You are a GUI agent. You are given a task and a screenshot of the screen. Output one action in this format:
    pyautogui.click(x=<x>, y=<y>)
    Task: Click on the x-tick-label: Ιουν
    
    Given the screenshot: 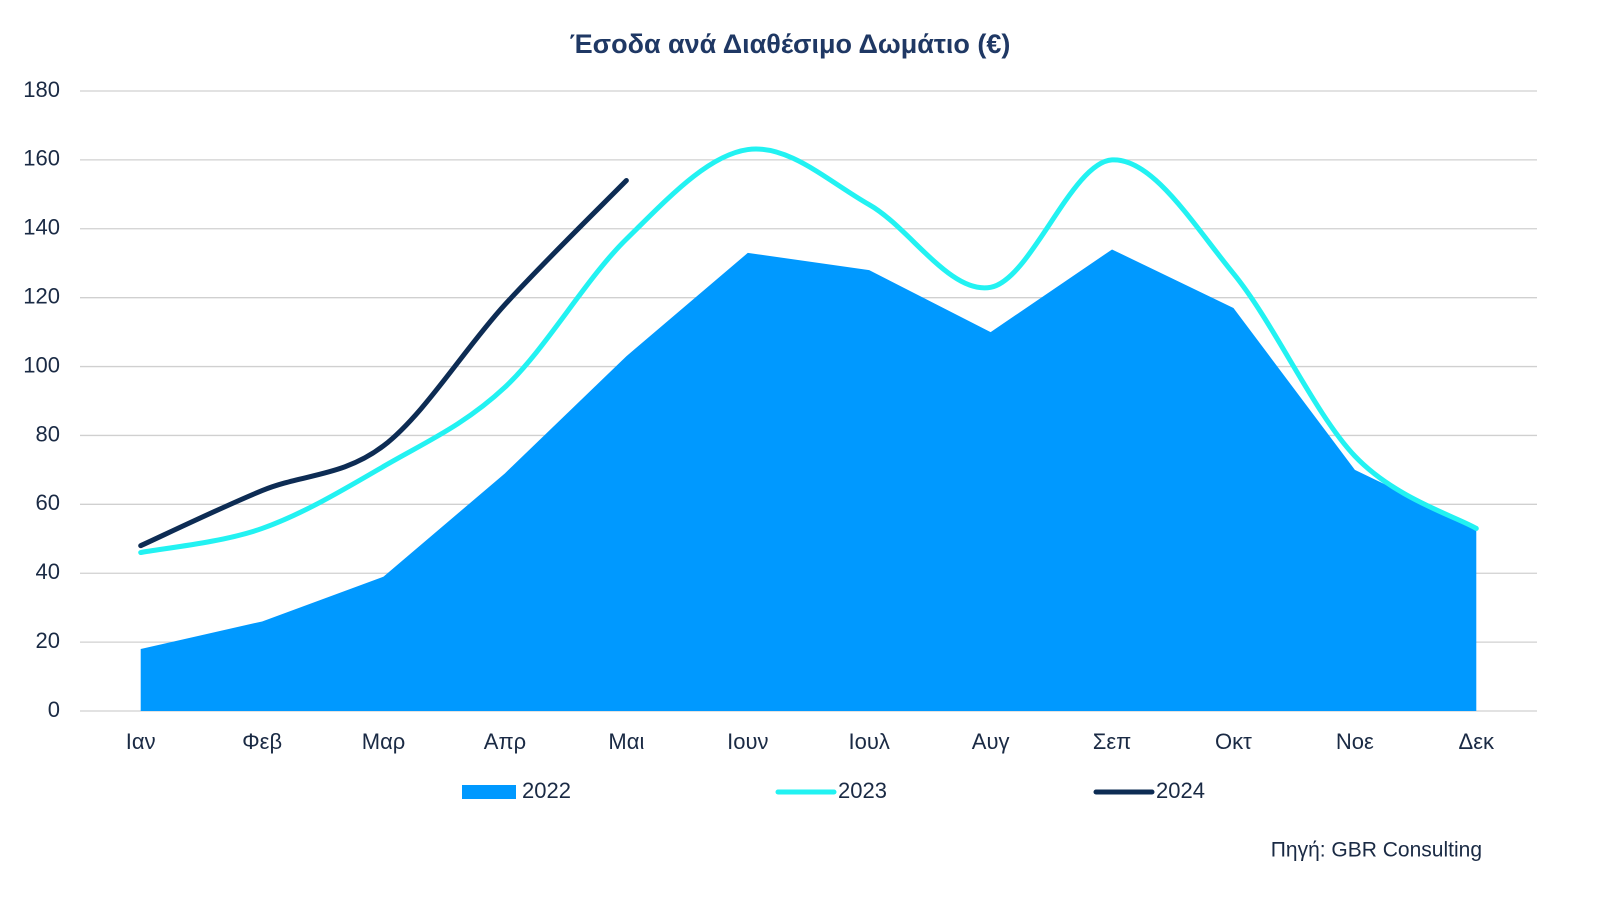 What is the action you would take?
    pyautogui.click(x=747, y=741)
    